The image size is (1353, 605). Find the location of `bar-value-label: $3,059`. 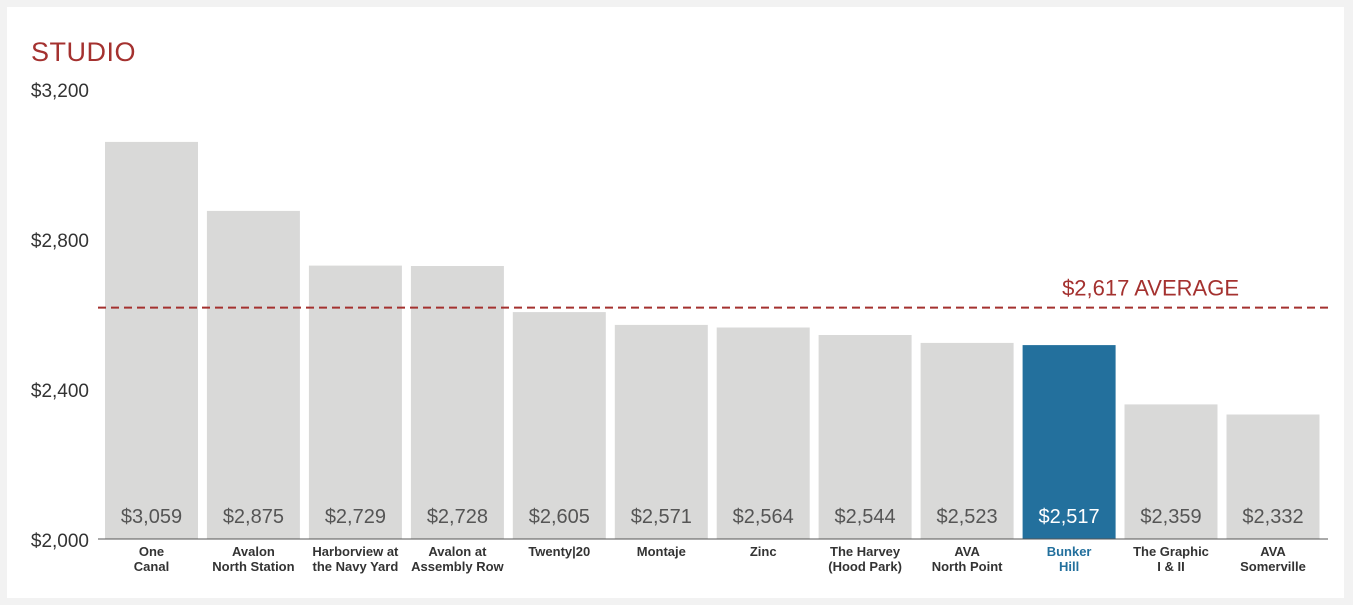

bar-value-label: $3,059 is located at coordinates (151, 517).